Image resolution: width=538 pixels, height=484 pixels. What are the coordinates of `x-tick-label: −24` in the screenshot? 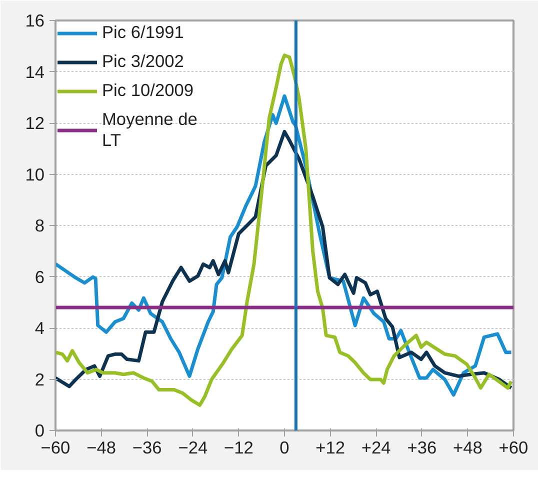 It's located at (193, 448).